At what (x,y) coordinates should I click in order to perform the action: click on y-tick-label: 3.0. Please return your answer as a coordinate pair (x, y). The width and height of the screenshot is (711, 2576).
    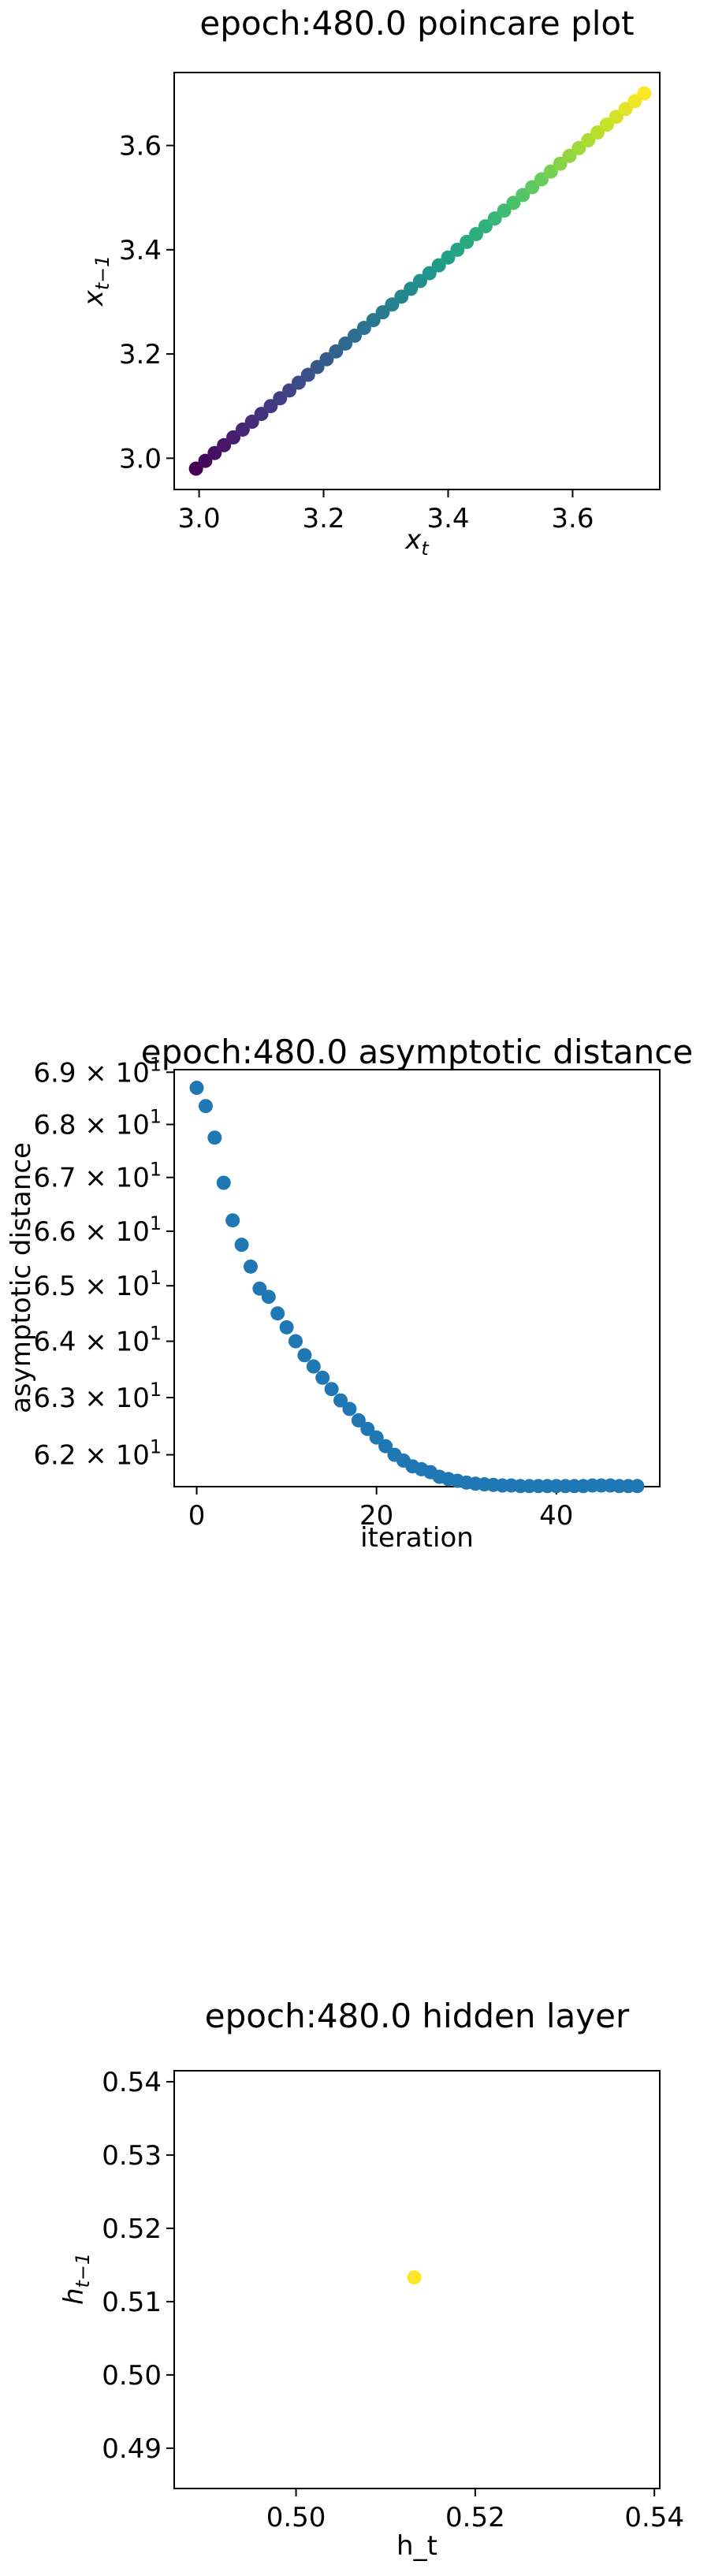
    Looking at the image, I should click on (140, 459).